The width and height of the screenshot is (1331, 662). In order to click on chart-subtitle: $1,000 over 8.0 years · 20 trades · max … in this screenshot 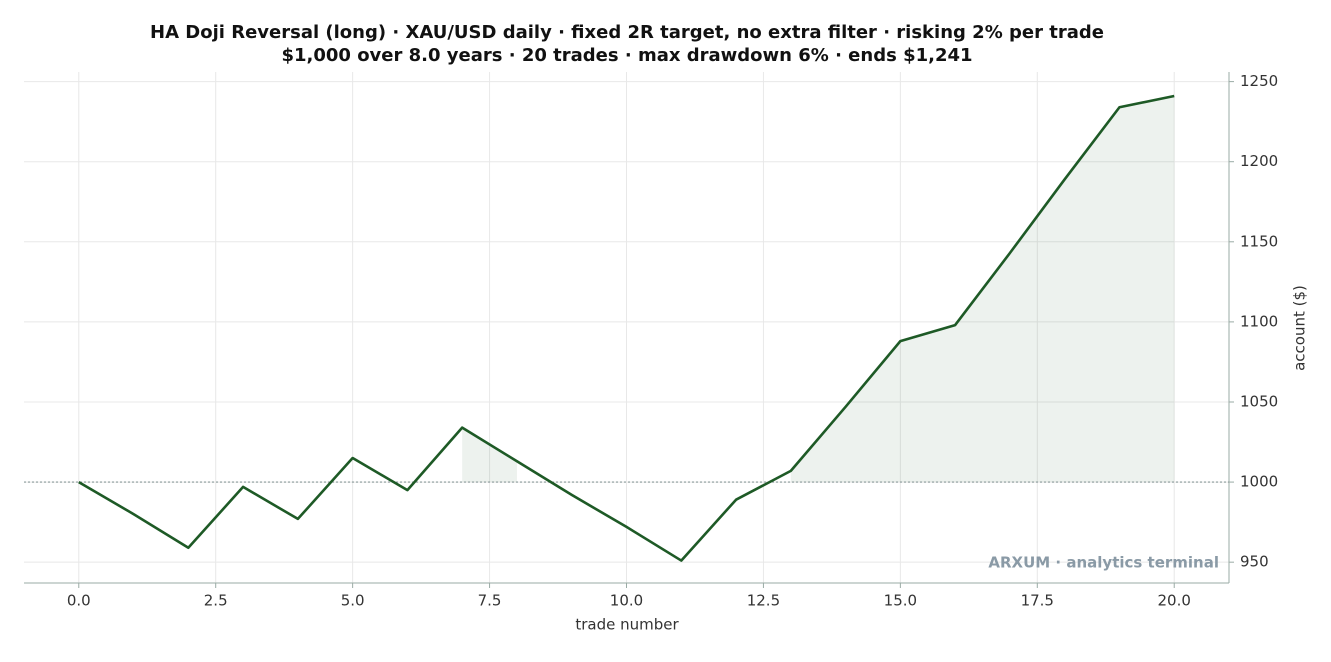, I will do `click(626, 55)`.